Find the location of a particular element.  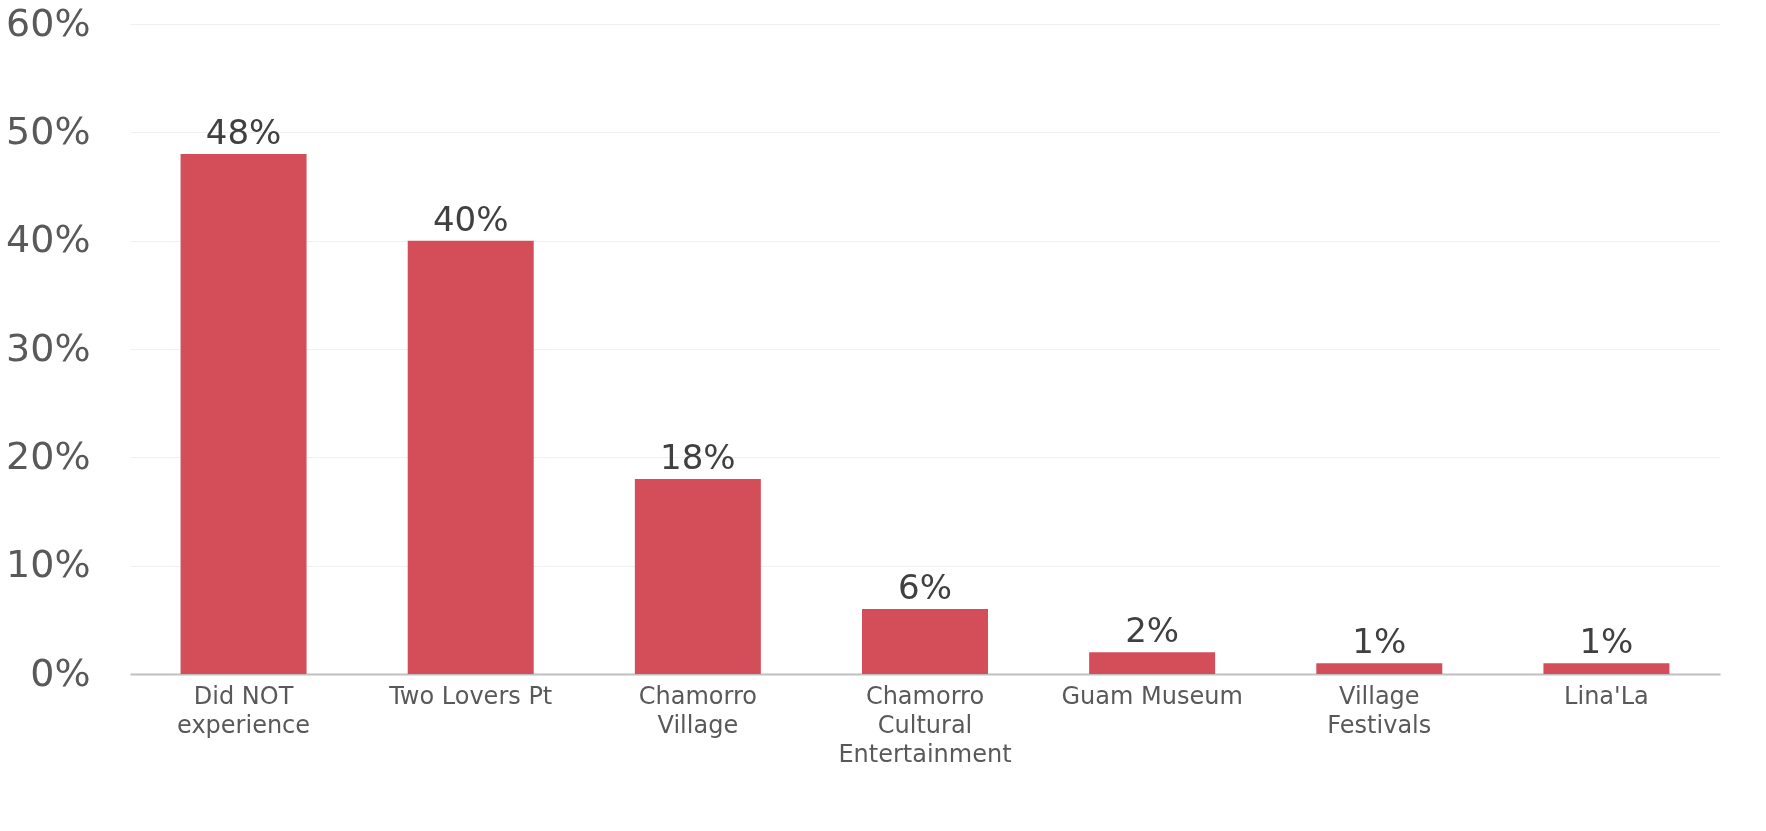

x-tick-label: Lina'La is located at coordinates (1606, 695).